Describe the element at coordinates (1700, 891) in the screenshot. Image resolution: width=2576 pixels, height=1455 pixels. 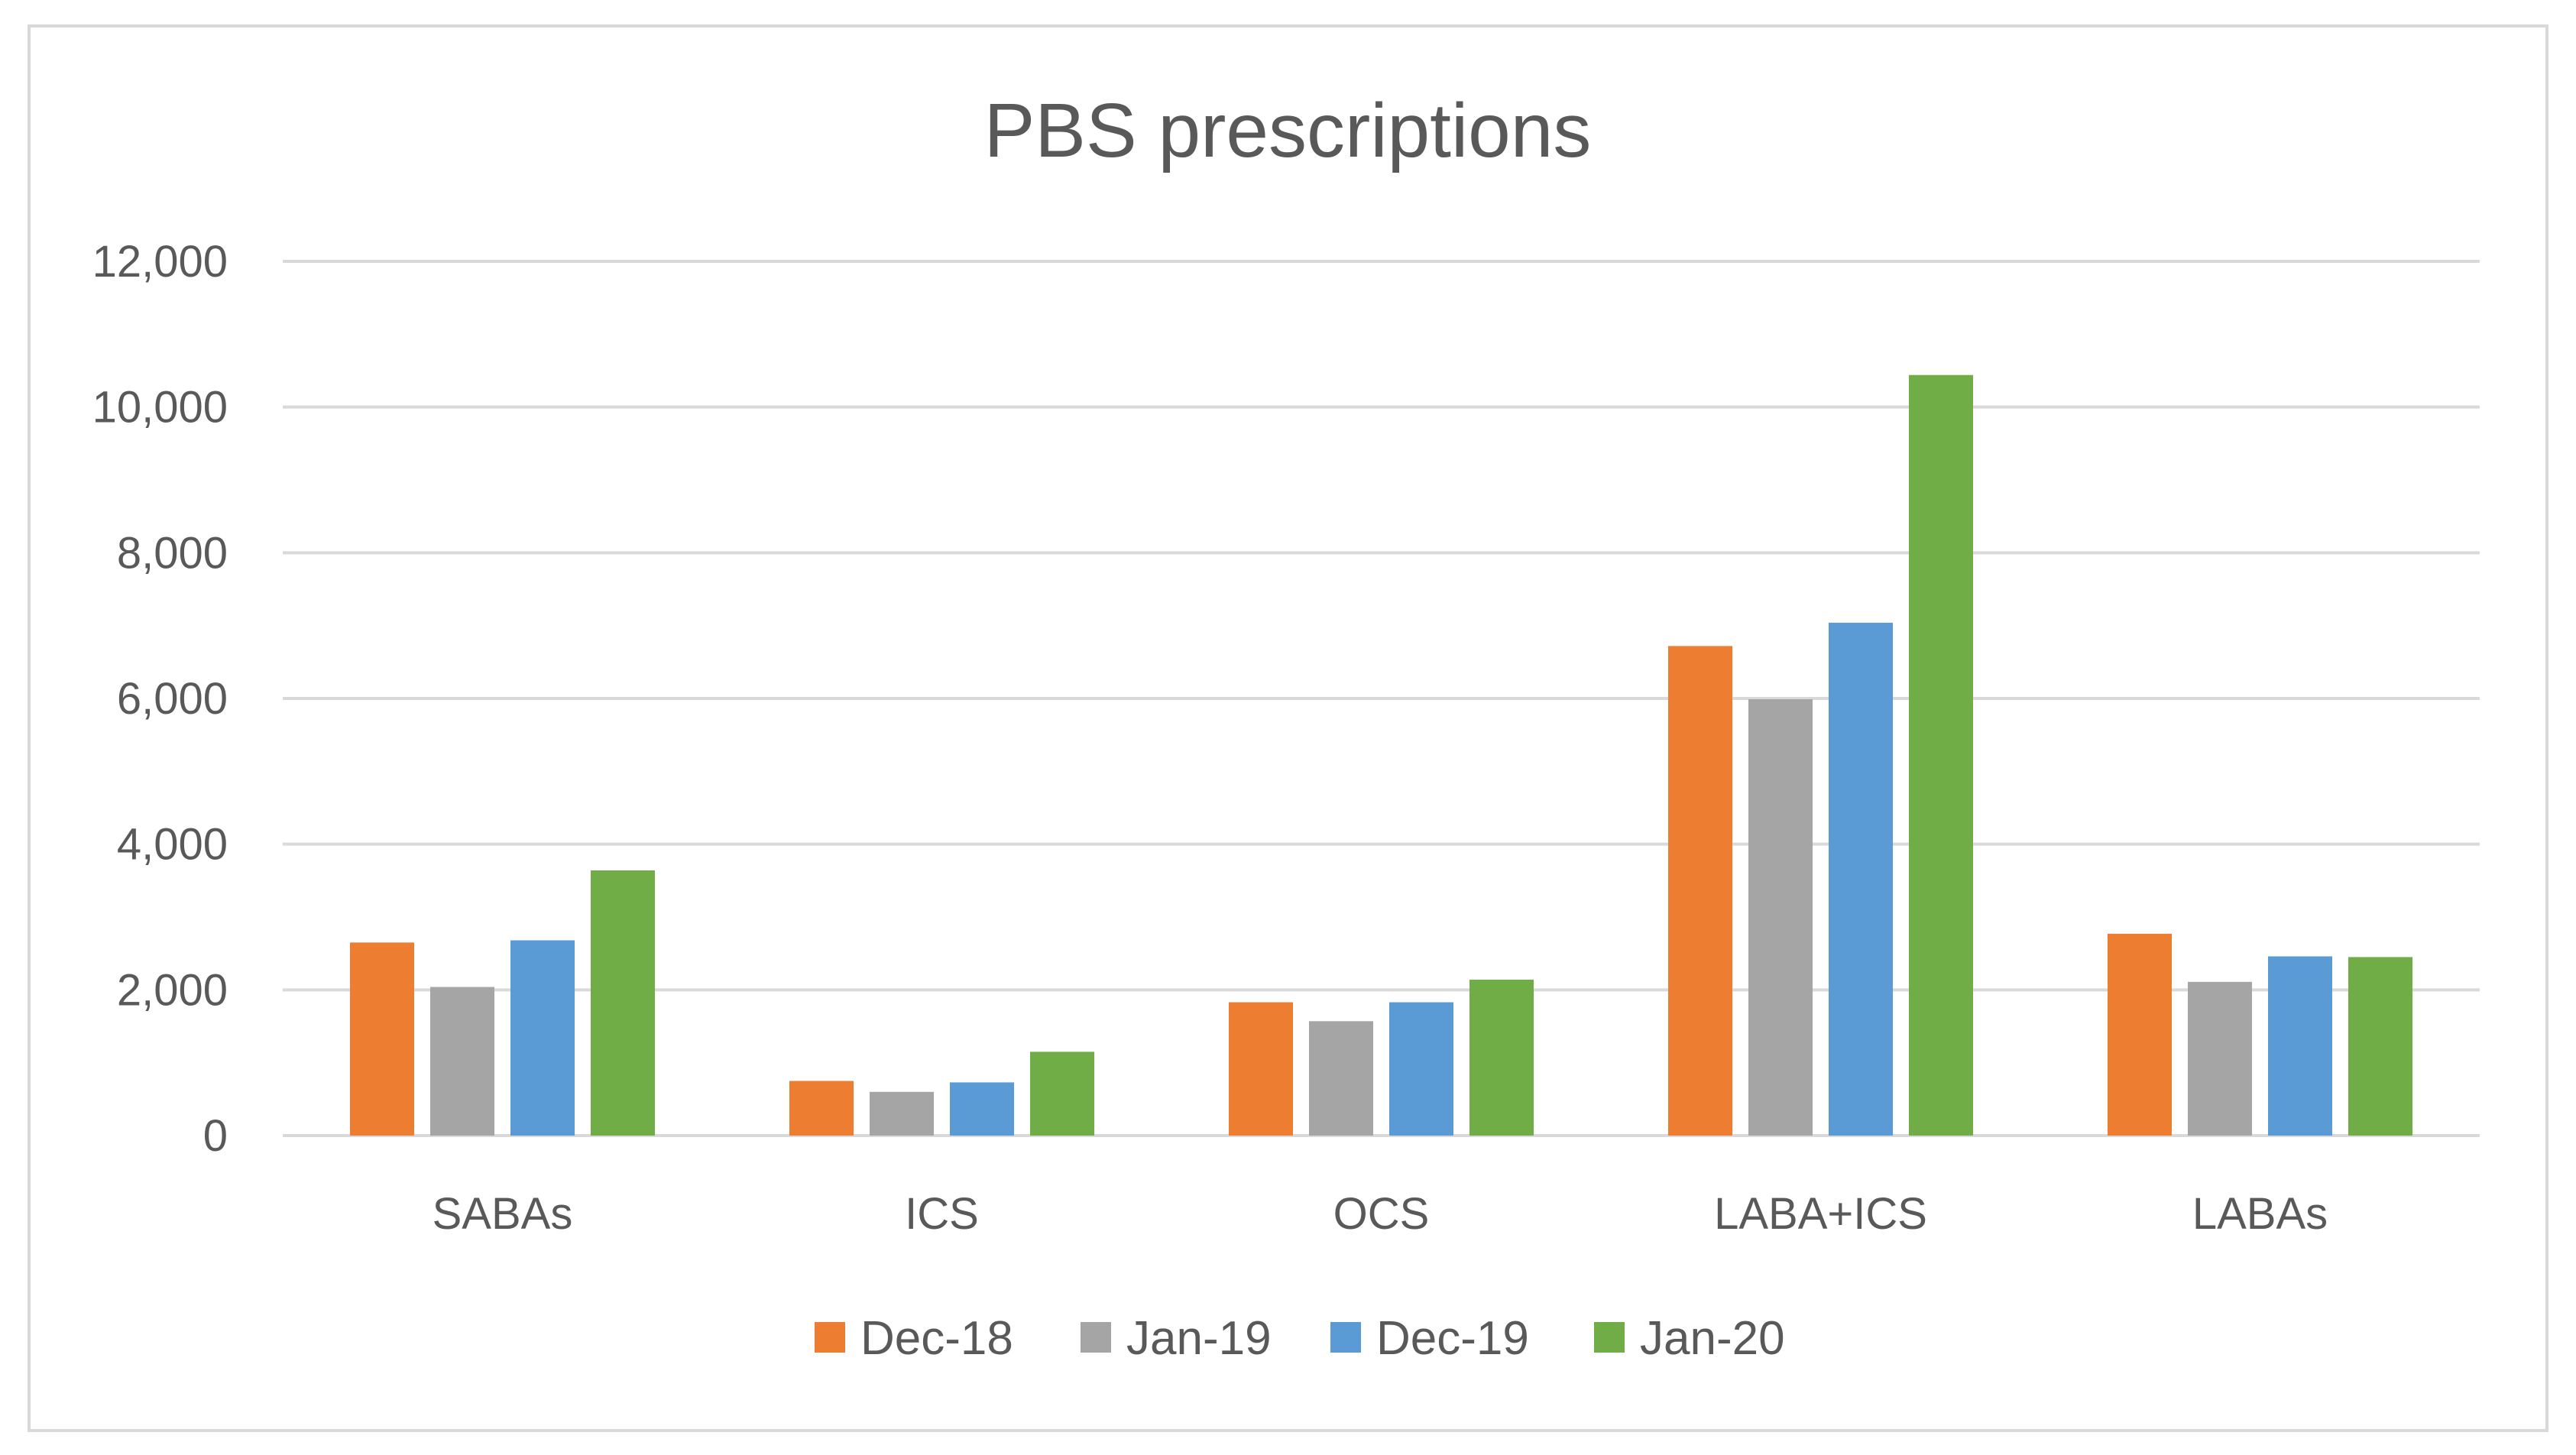
I see `bar-dec-18-laba-ics` at that location.